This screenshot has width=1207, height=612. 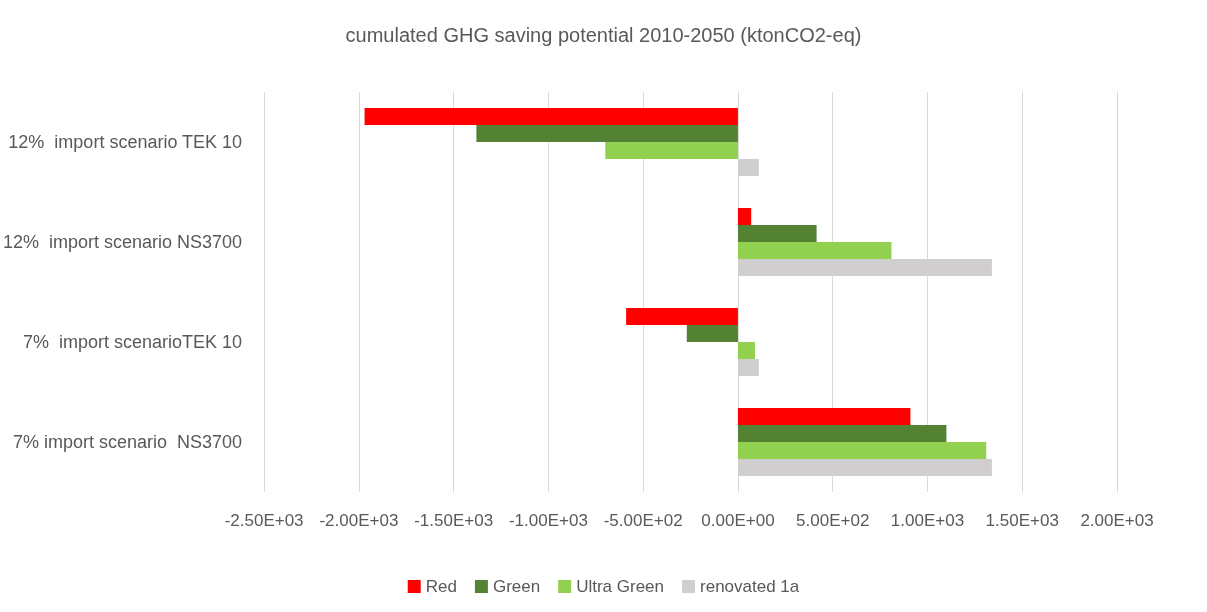 I want to click on x-tick-label: -5.00E+02, so click(x=643, y=520).